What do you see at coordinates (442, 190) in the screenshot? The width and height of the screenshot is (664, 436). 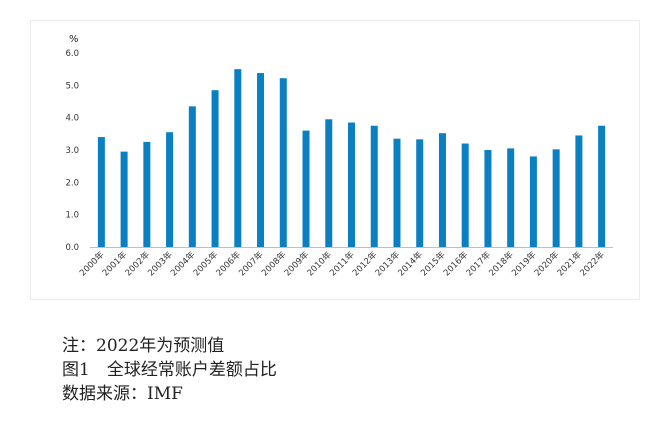 I see `bar-2015年` at bounding box center [442, 190].